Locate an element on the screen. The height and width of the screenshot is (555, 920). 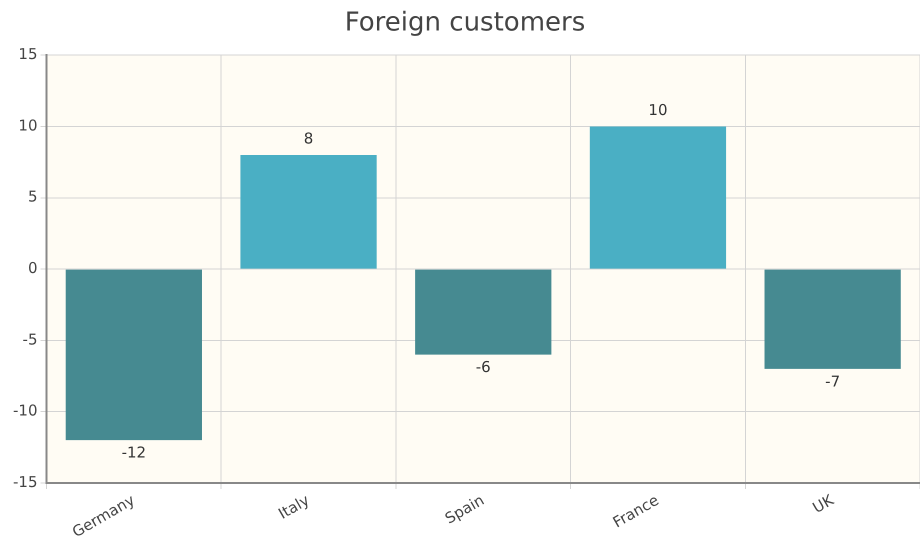
y-tick-label: 15 is located at coordinates (28, 54).